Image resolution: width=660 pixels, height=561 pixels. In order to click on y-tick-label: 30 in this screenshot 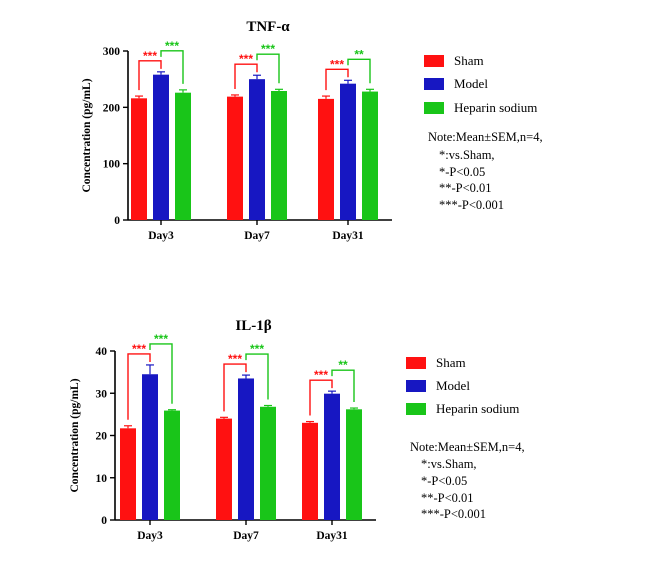, I will do `click(102, 394)`.